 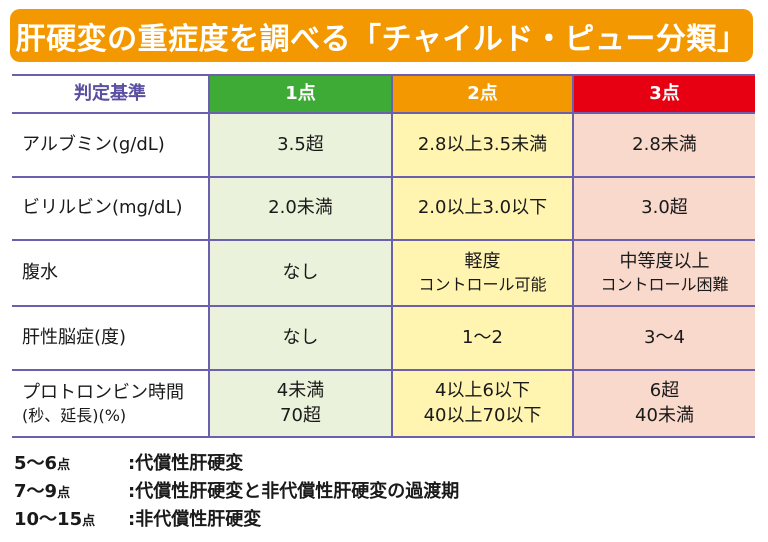 What do you see at coordinates (111, 403) in the screenshot?
I see `criterion-label: プロトロンビン時間 (秒、延長)(%)` at bounding box center [111, 403].